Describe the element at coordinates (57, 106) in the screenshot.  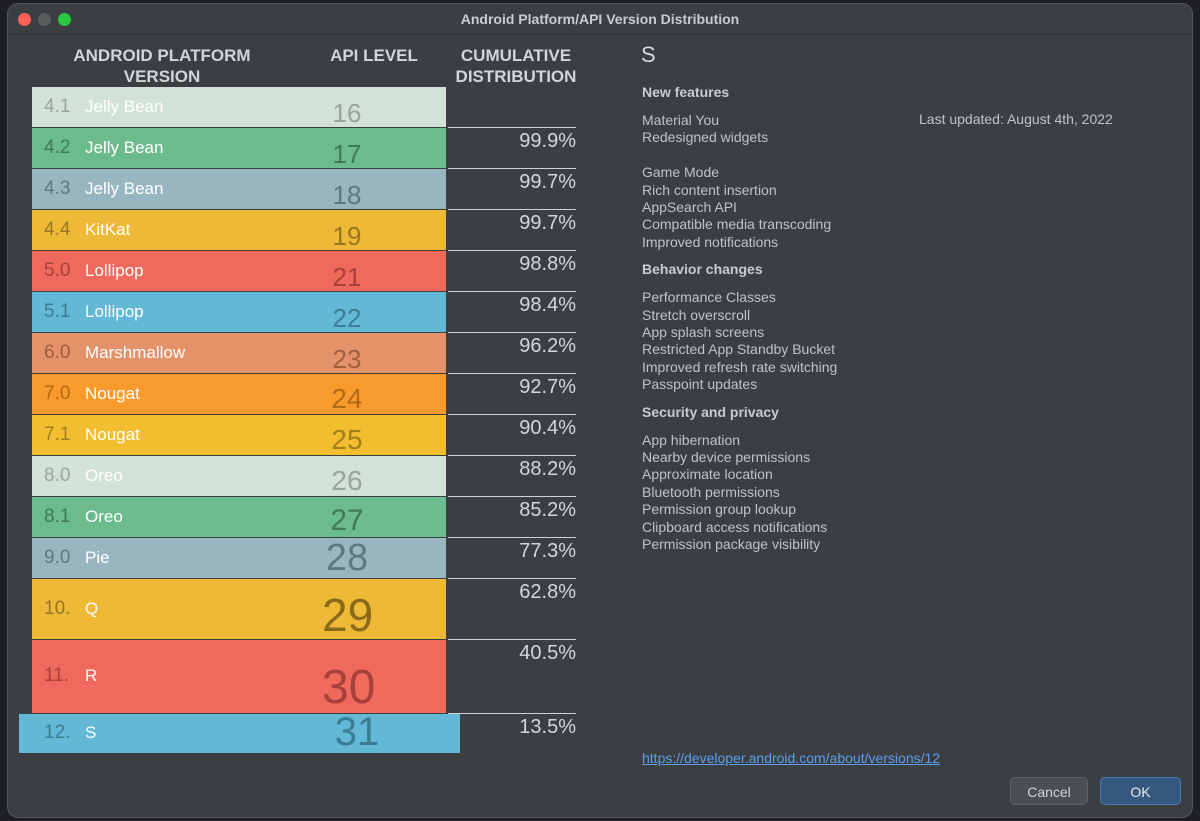
I see `platform-version-number: 4.1` at that location.